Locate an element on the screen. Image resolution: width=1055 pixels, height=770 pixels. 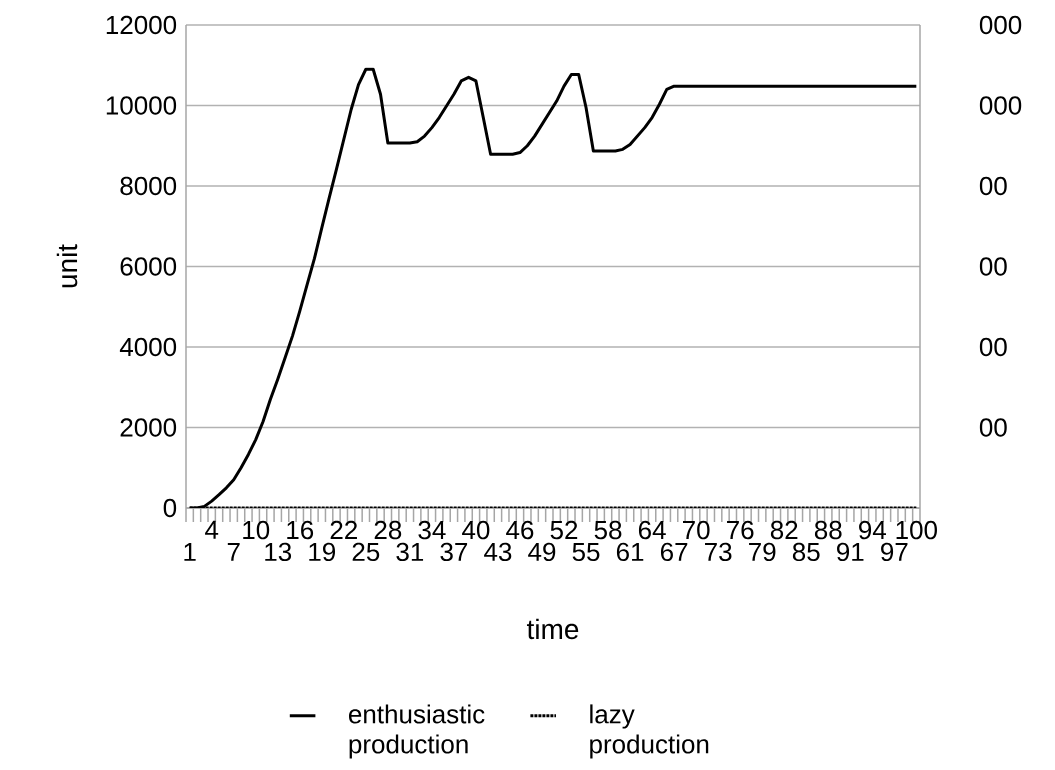
x-axis-title: time is located at coordinates (552, 629).